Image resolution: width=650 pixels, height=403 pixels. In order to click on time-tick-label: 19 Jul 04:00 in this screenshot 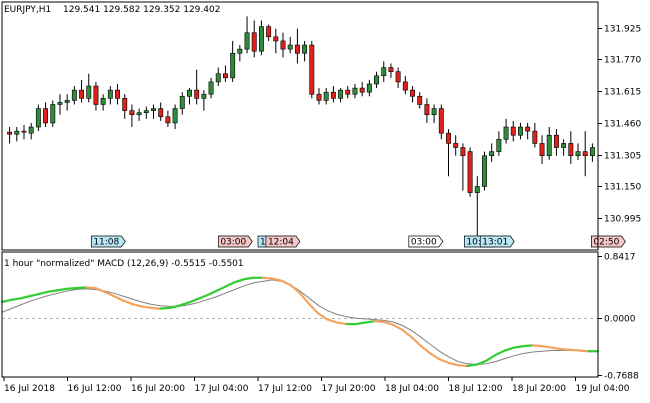, I will do `click(603, 389)`.